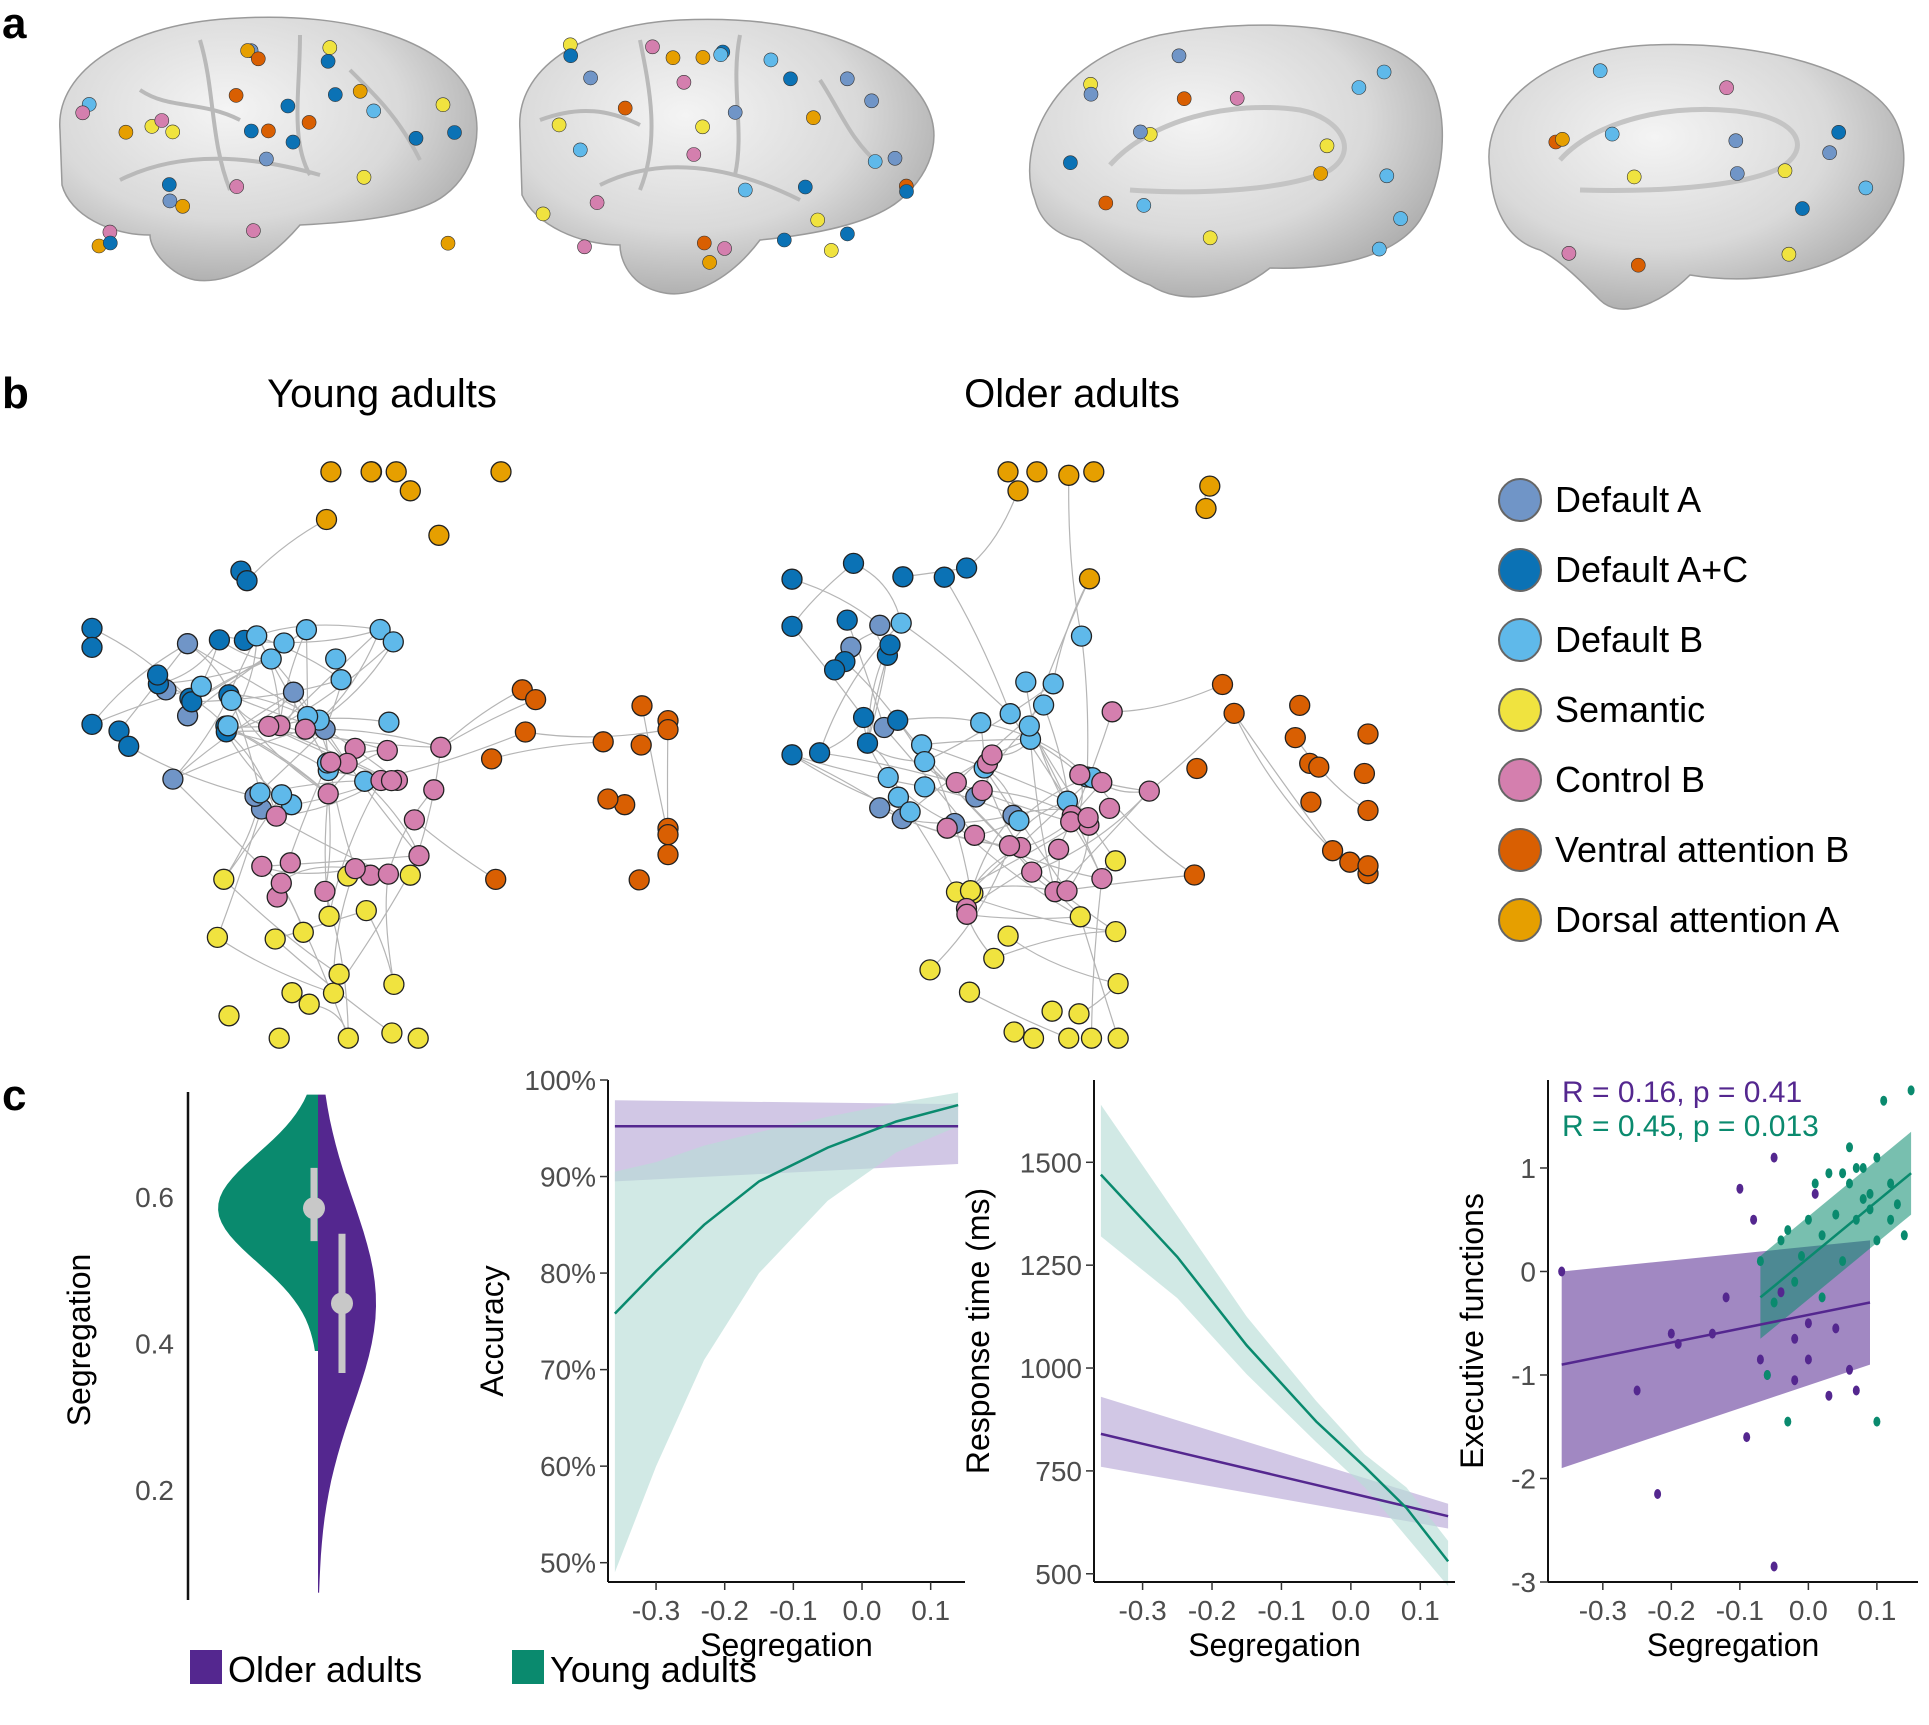 This screenshot has width=1929, height=1725. What do you see at coordinates (1876, 1610) in the screenshot?
I see `x-tick-label: 0.1` at bounding box center [1876, 1610].